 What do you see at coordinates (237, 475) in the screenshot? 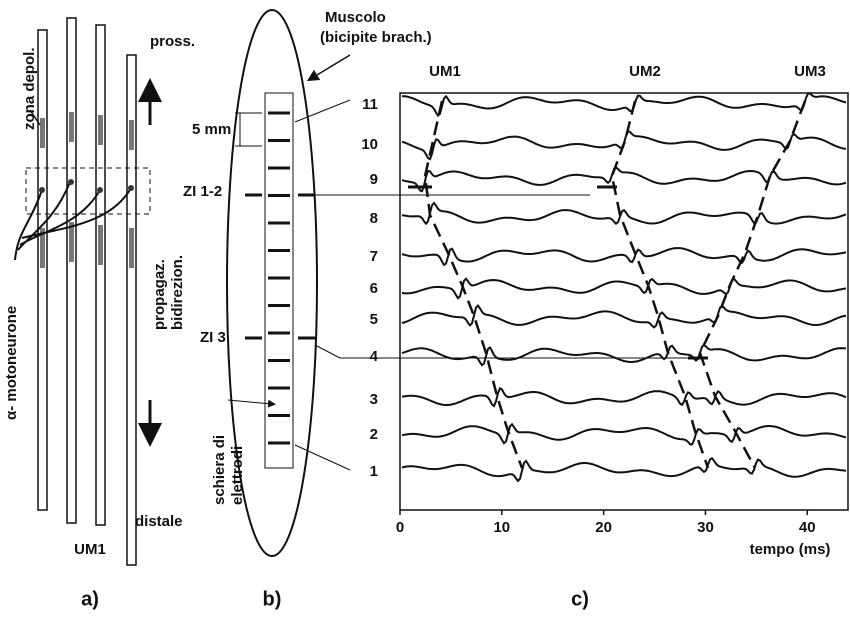
I see `array-label: elettrodi` at bounding box center [237, 475].